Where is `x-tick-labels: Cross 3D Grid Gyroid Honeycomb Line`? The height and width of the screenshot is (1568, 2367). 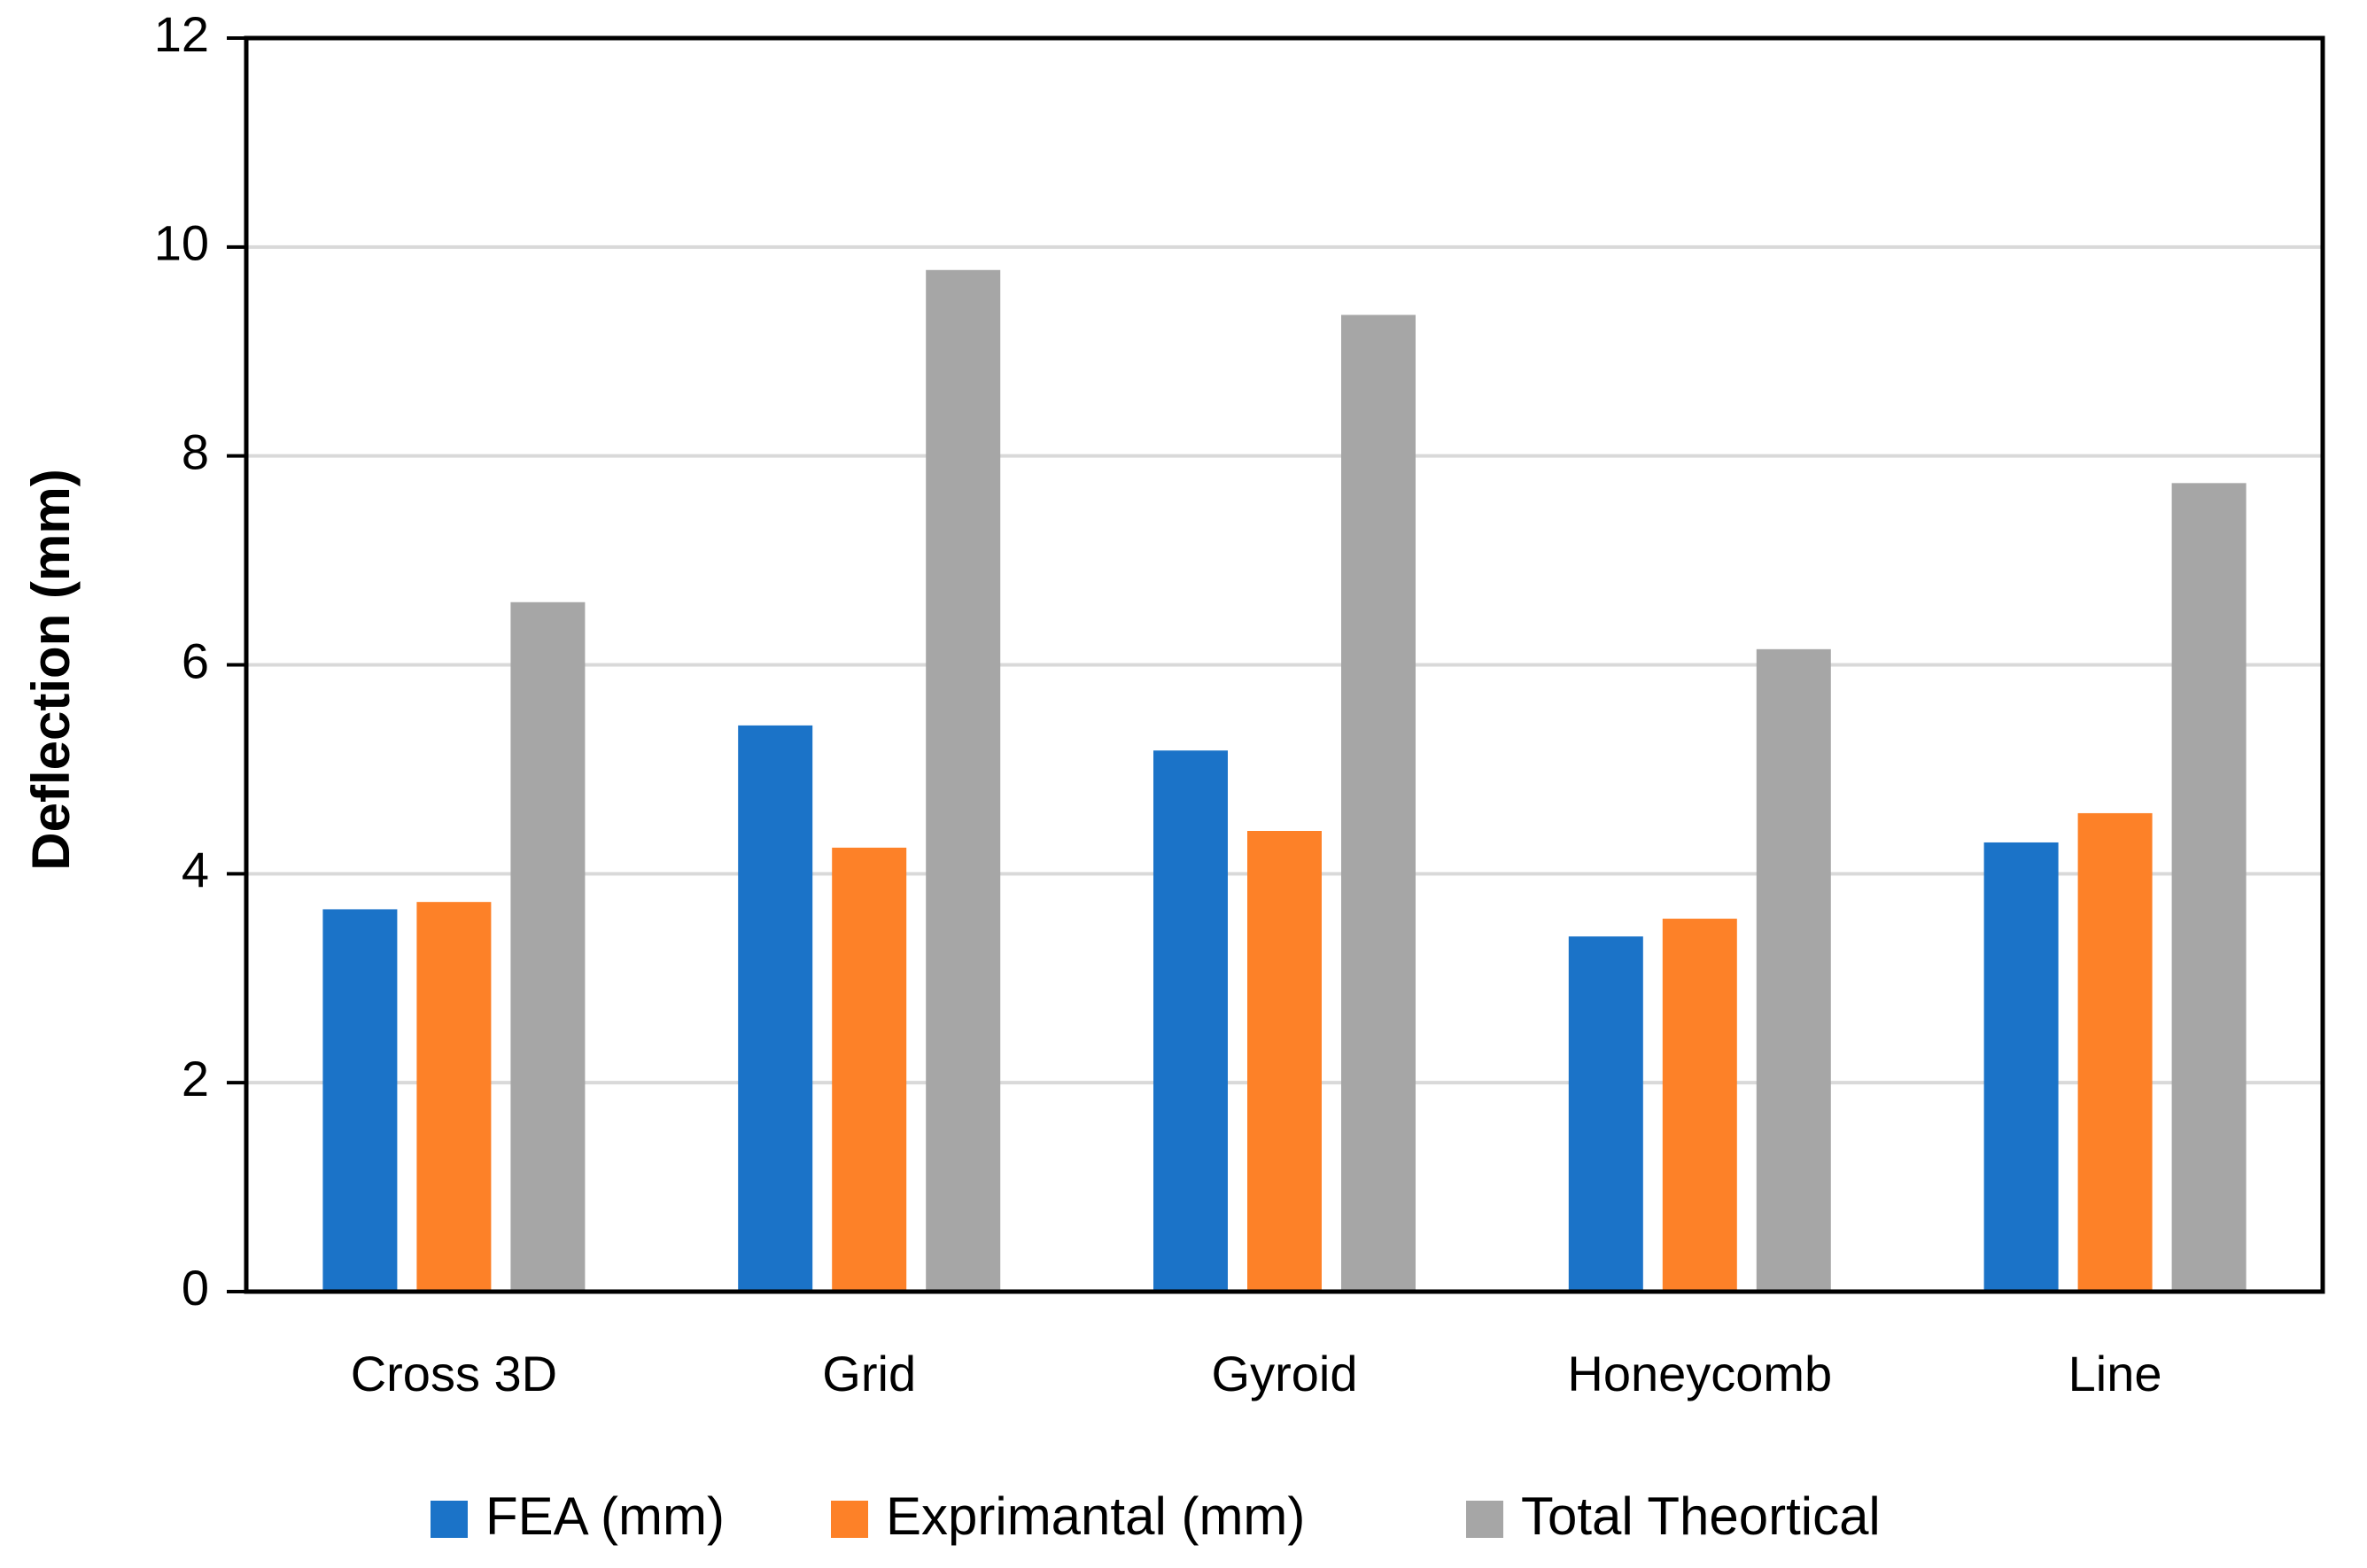 x-tick-labels: Cross 3D Grid Gyroid Honeycomb Line is located at coordinates (1256, 1373).